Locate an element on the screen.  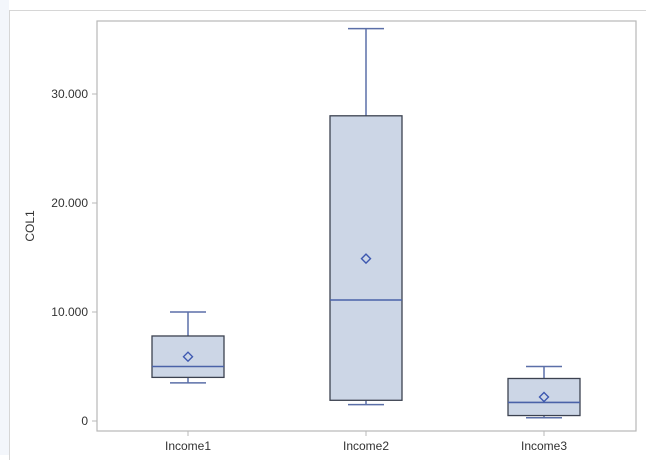
x-tick-label: Income3 is located at coordinates (544, 446).